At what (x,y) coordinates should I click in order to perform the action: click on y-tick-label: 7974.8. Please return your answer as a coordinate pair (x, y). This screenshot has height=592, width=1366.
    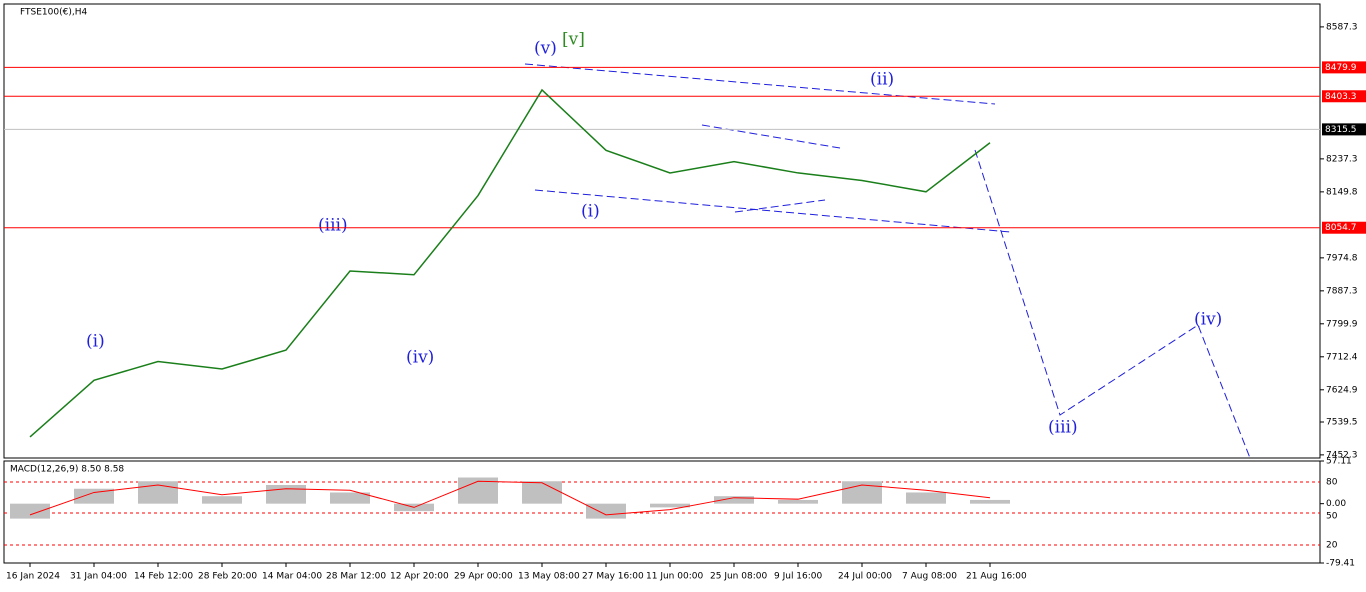
    Looking at the image, I should click on (1342, 258).